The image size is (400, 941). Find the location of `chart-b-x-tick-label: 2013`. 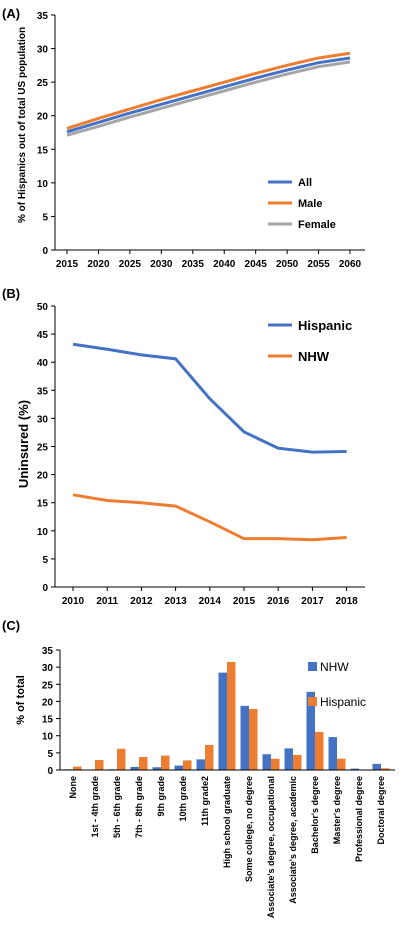

chart-b-x-tick-label: 2013 is located at coordinates (175, 601).